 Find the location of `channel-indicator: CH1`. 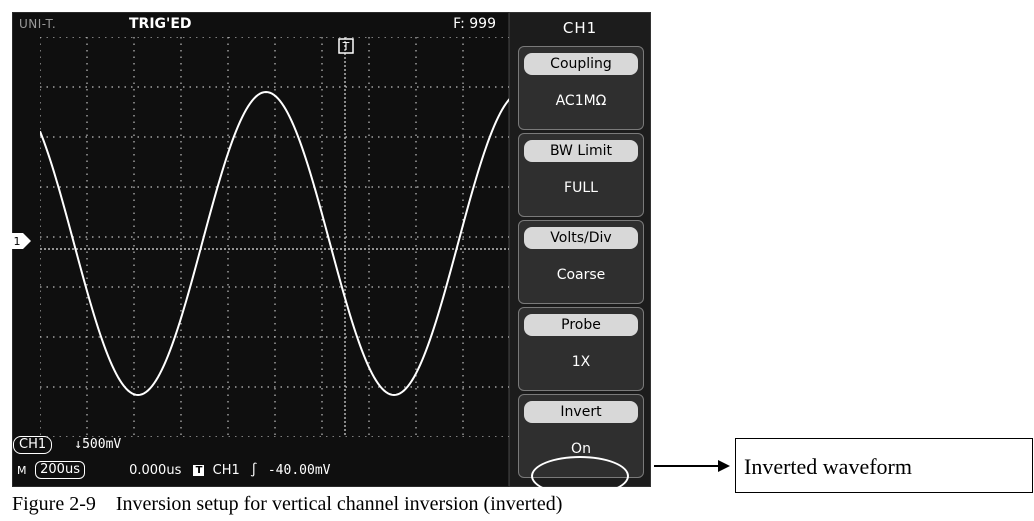

channel-indicator: CH1 is located at coordinates (33, 445).